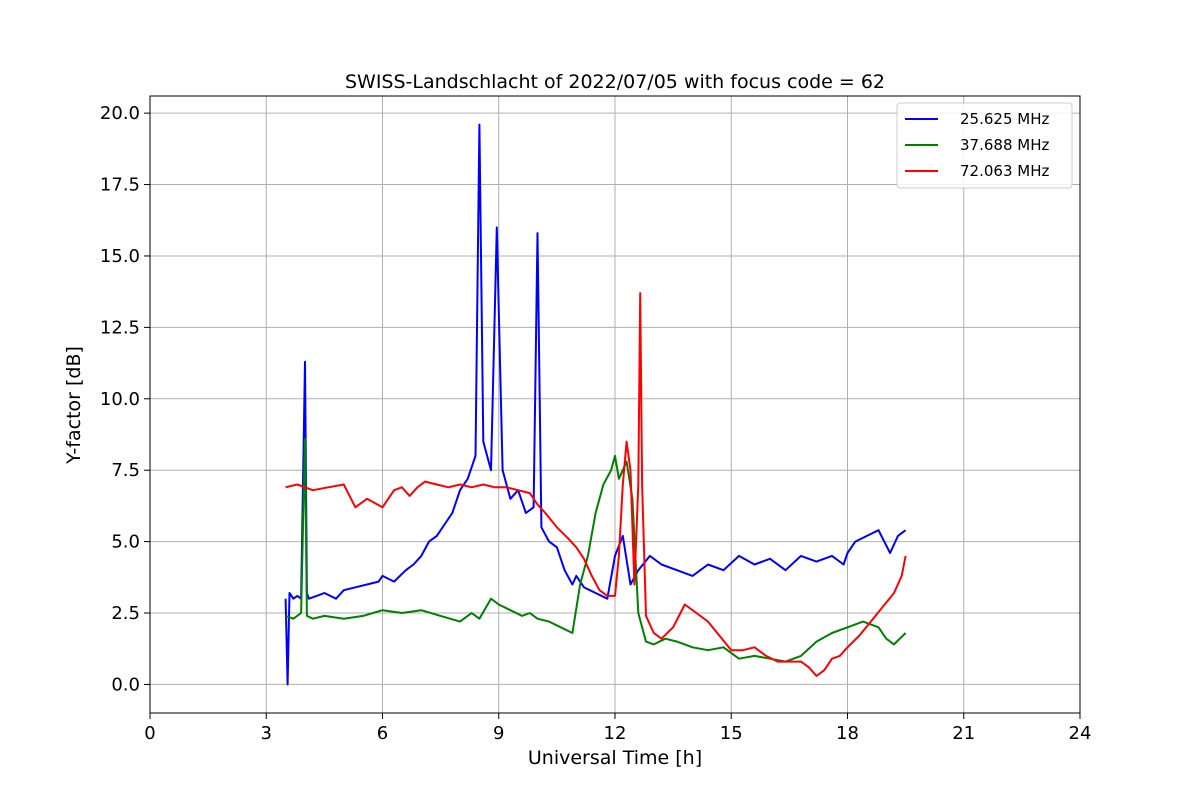  I want to click on y-tick-label: 0.0, so click(125, 684).